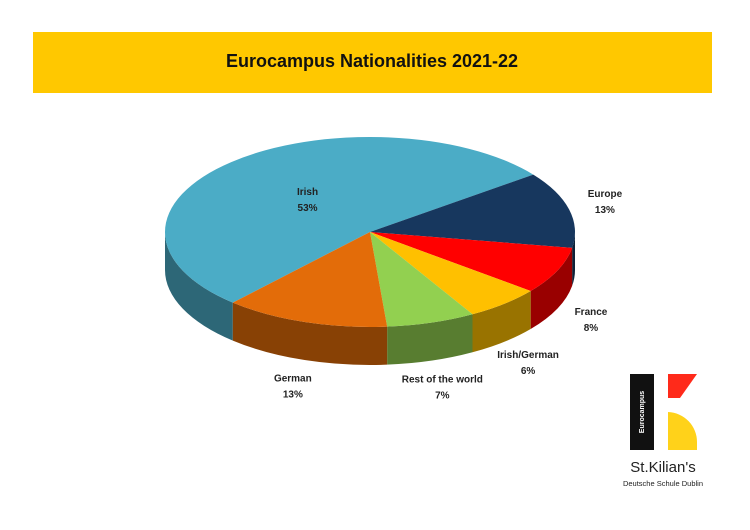 This screenshot has width=750, height=530. I want to click on slice-label: German, so click(293, 379).